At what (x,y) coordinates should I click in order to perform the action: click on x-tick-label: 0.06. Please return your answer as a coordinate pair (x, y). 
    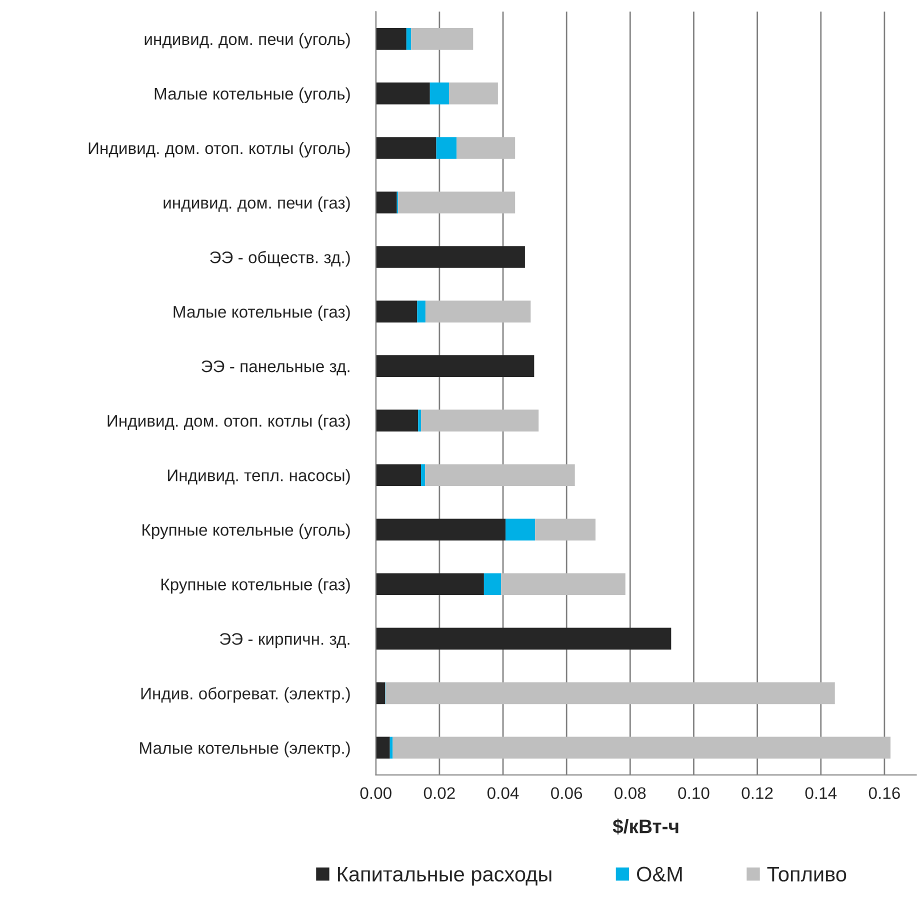
    Looking at the image, I should click on (566, 793).